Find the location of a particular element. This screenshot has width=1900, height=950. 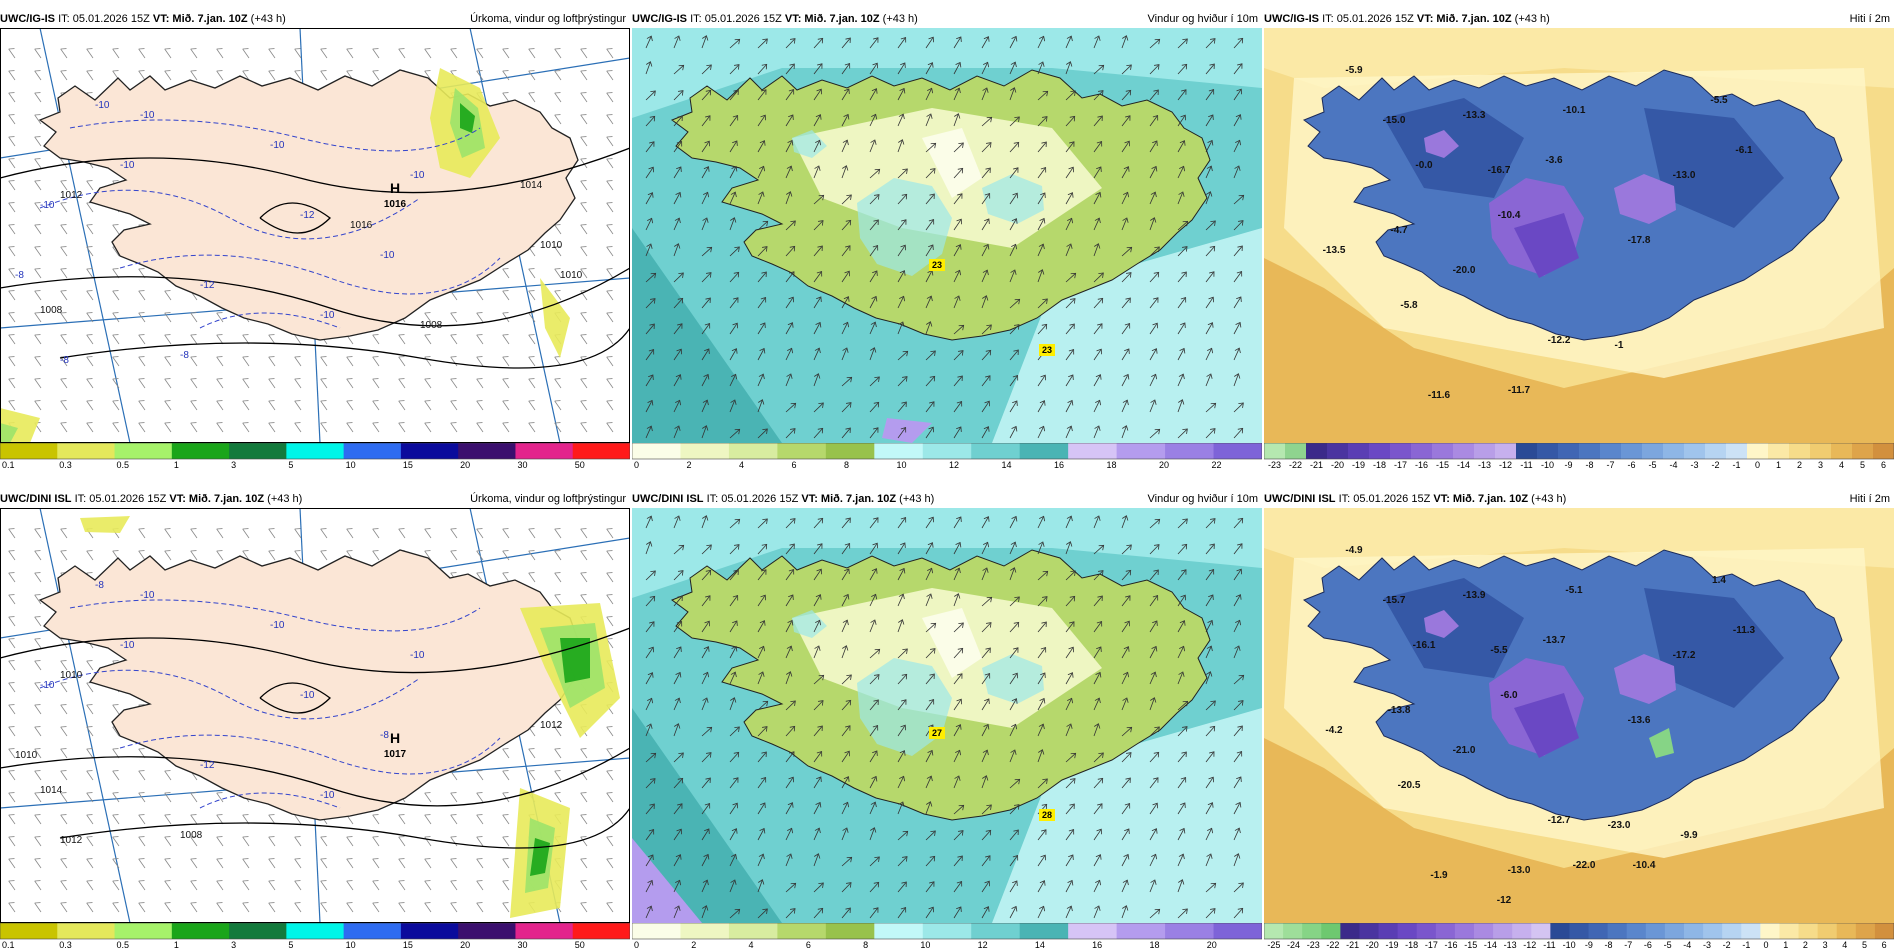

map-area: 27 28 is located at coordinates (947, 715).